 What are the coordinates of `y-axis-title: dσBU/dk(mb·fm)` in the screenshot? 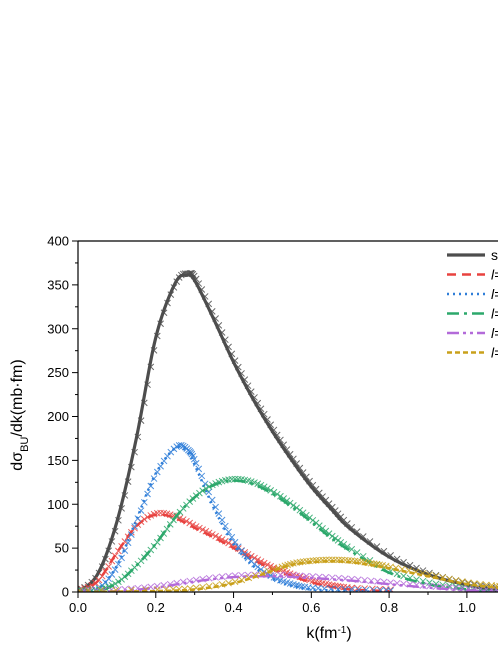 It's located at (20, 414).